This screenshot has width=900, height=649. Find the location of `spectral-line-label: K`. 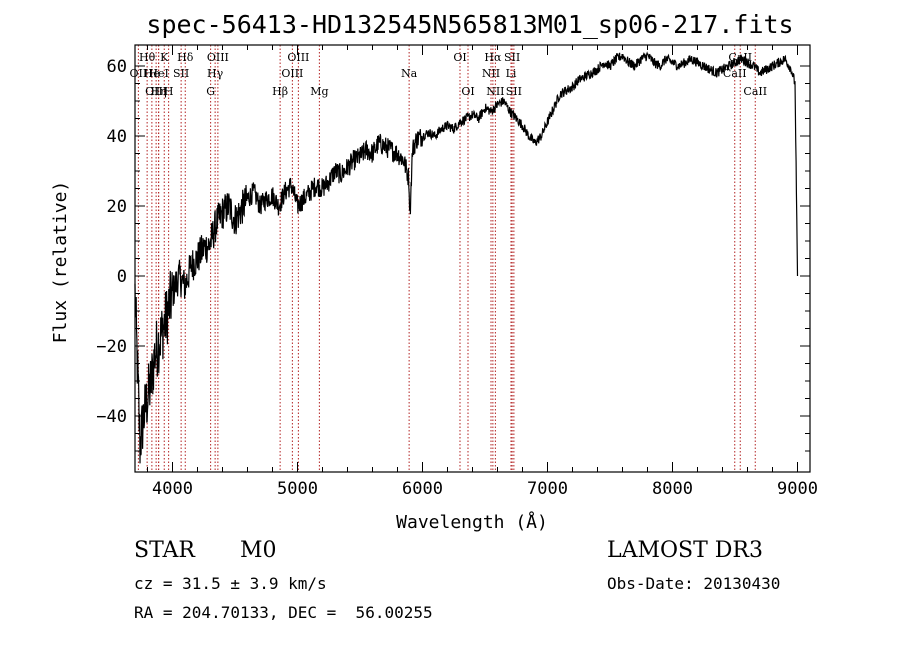

spectral-line-label: K is located at coordinates (164, 57).